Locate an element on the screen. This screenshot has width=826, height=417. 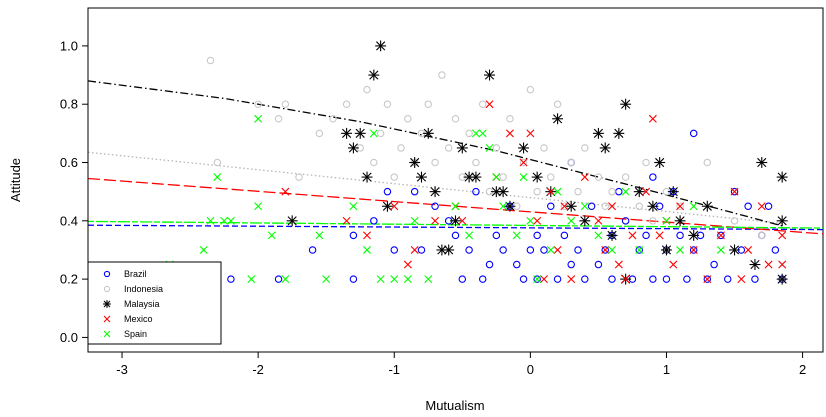
x-tick-label: 0 is located at coordinates (530, 369).